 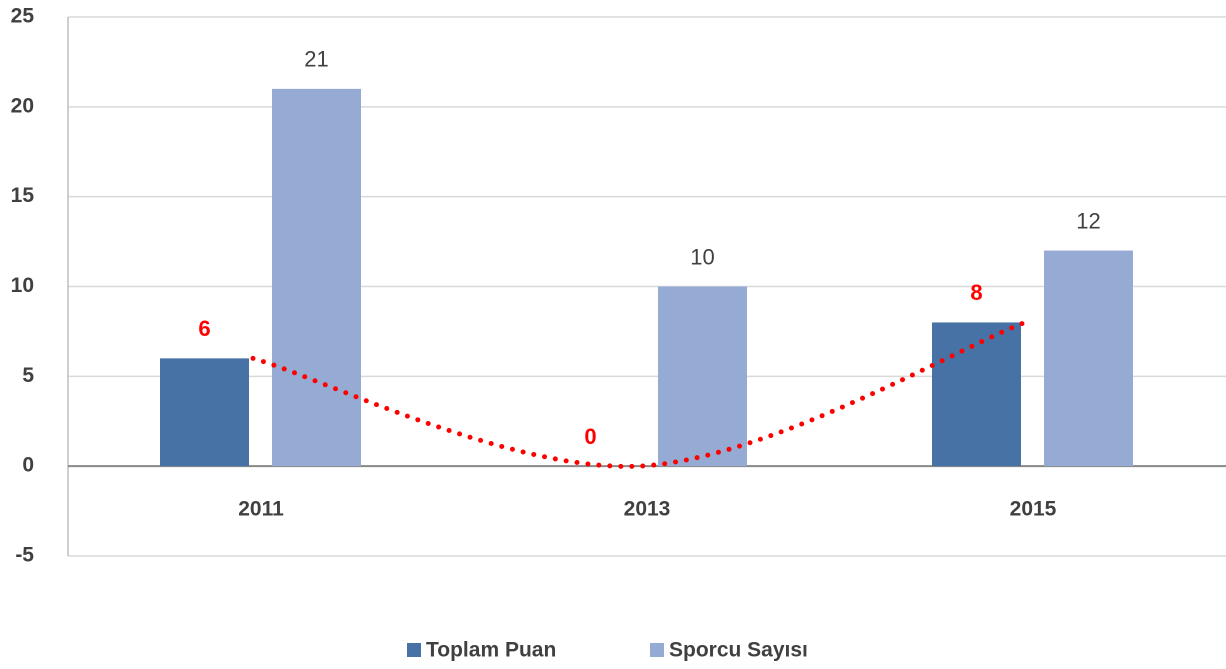 I want to click on data-label: 6, so click(x=204, y=328).